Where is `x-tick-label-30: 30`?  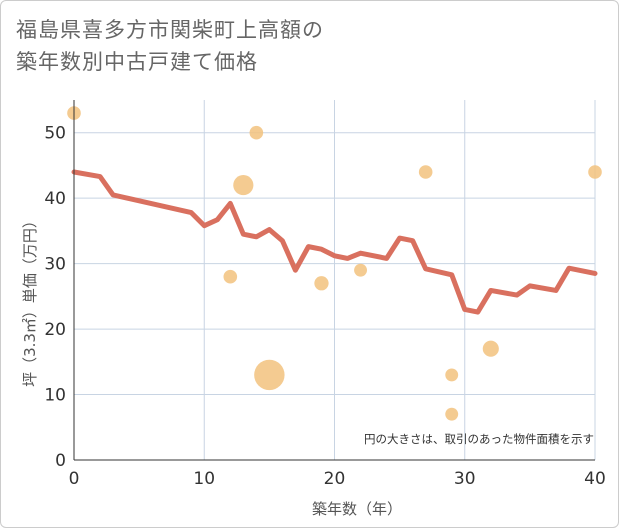 x-tick-label-30: 30 is located at coordinates (465, 479).